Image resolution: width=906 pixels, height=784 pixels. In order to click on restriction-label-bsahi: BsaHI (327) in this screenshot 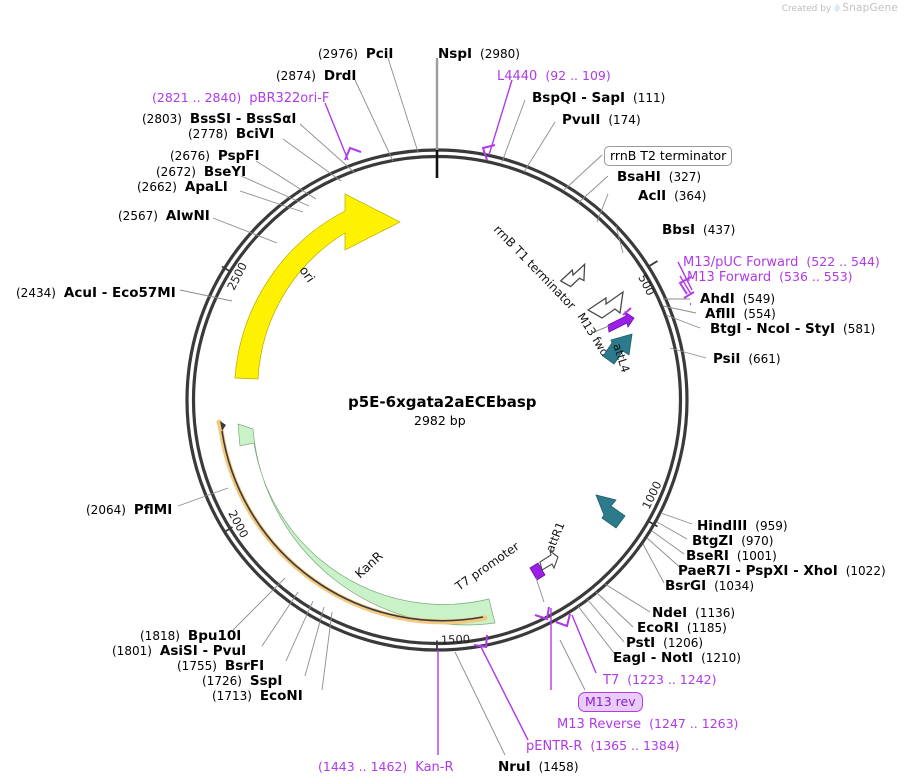, I will do `click(659, 176)`.